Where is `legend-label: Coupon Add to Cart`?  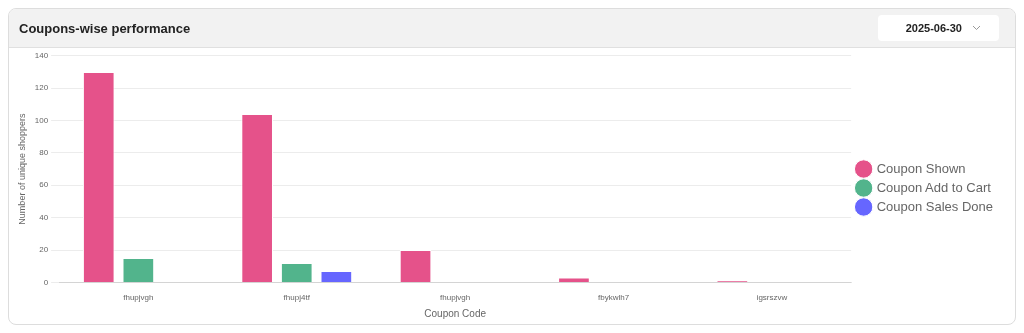 legend-label: Coupon Add to Cart is located at coordinates (934, 187).